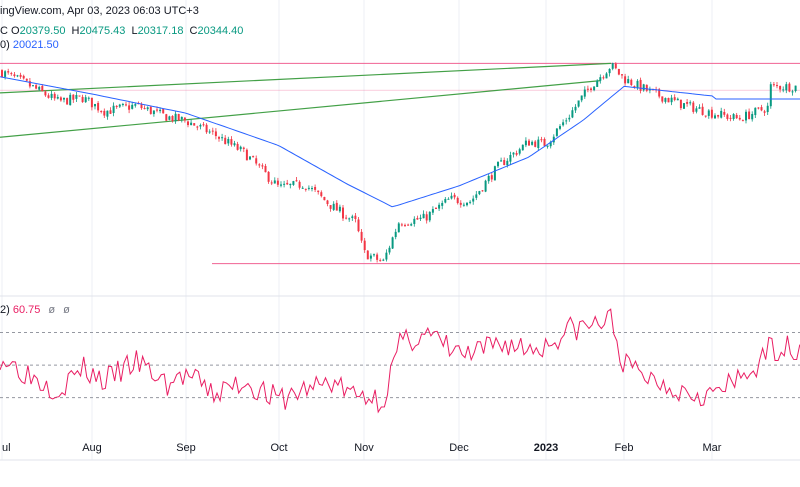 The image size is (800, 487). Describe the element at coordinates (35, 45) in the screenshot. I see `ma-value: 20021.50` at that location.